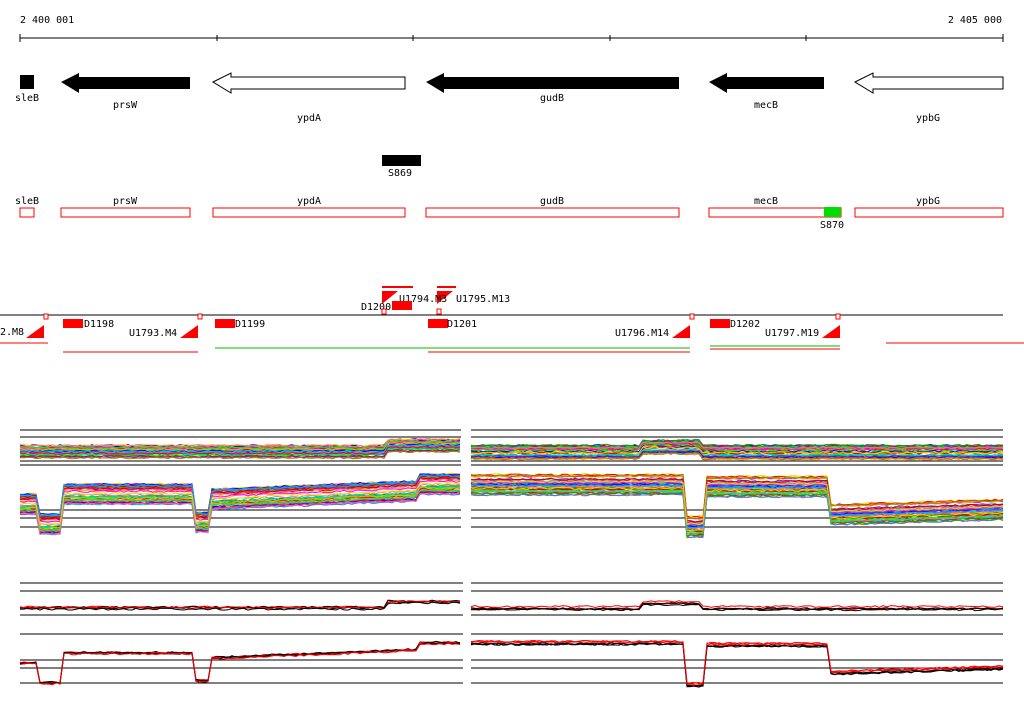  What do you see at coordinates (309, 201) in the screenshot?
I see `annotation-label-ypdA: ypdA` at bounding box center [309, 201].